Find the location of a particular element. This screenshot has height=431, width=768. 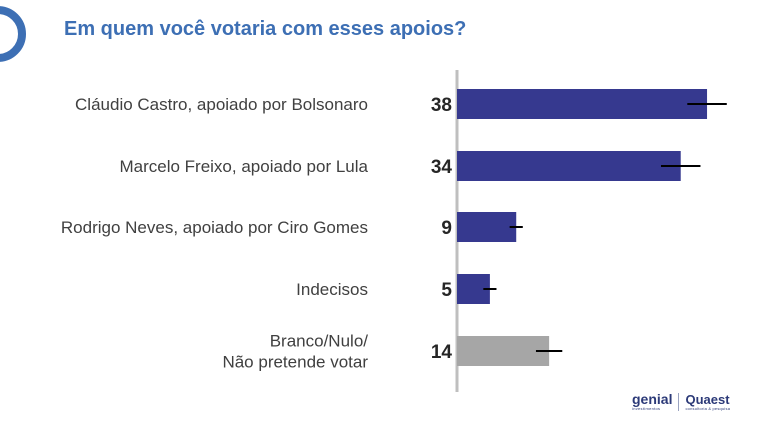

quaest-logo-sub: consultoria & pesquisa is located at coordinates (708, 408).